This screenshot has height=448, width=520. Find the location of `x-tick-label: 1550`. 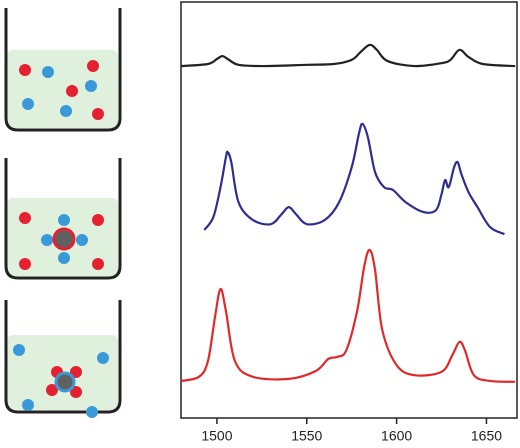

x-tick-label: 1550 is located at coordinates (306, 436).